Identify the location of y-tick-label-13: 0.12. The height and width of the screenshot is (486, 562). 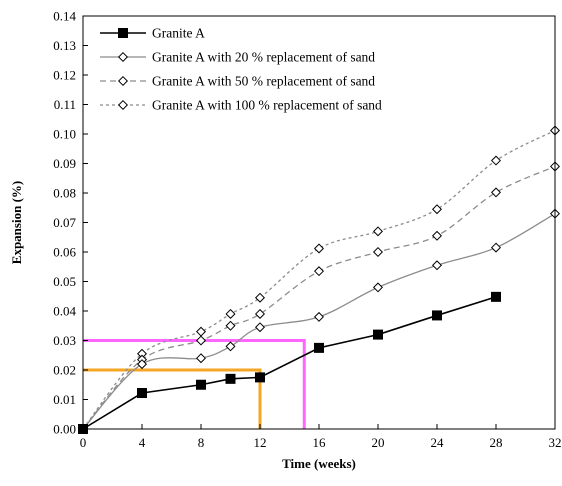
(64, 75).